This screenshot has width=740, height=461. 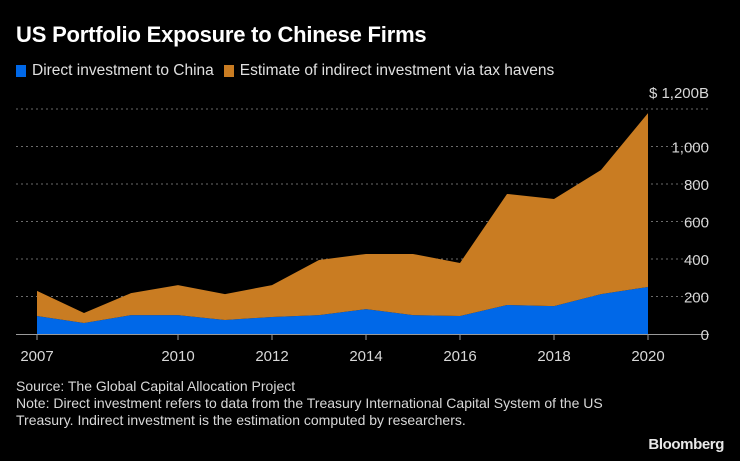 What do you see at coordinates (459, 356) in the screenshot?
I see `x-tick-label-2016: 2016` at bounding box center [459, 356].